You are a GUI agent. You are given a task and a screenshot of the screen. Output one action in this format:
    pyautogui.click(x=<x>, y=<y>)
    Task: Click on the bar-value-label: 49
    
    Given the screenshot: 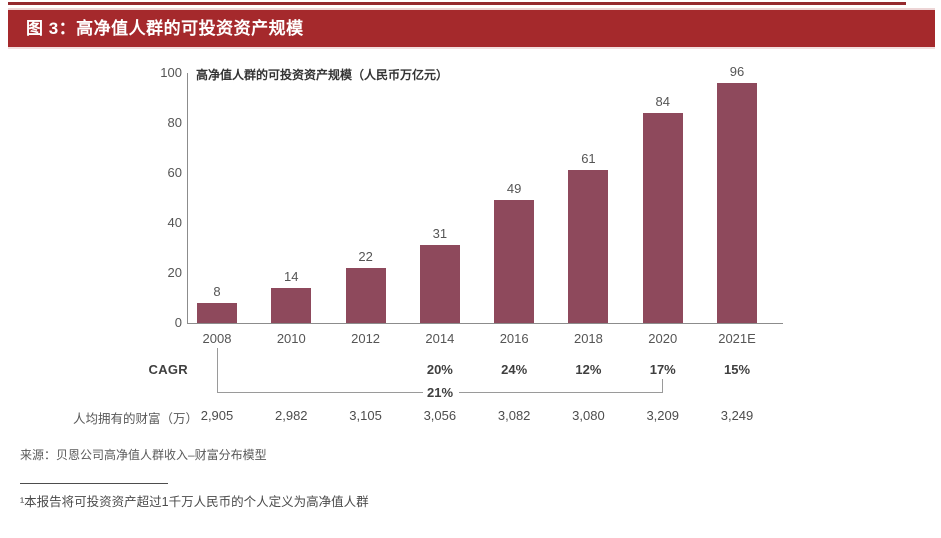 What is the action you would take?
    pyautogui.click(x=514, y=188)
    